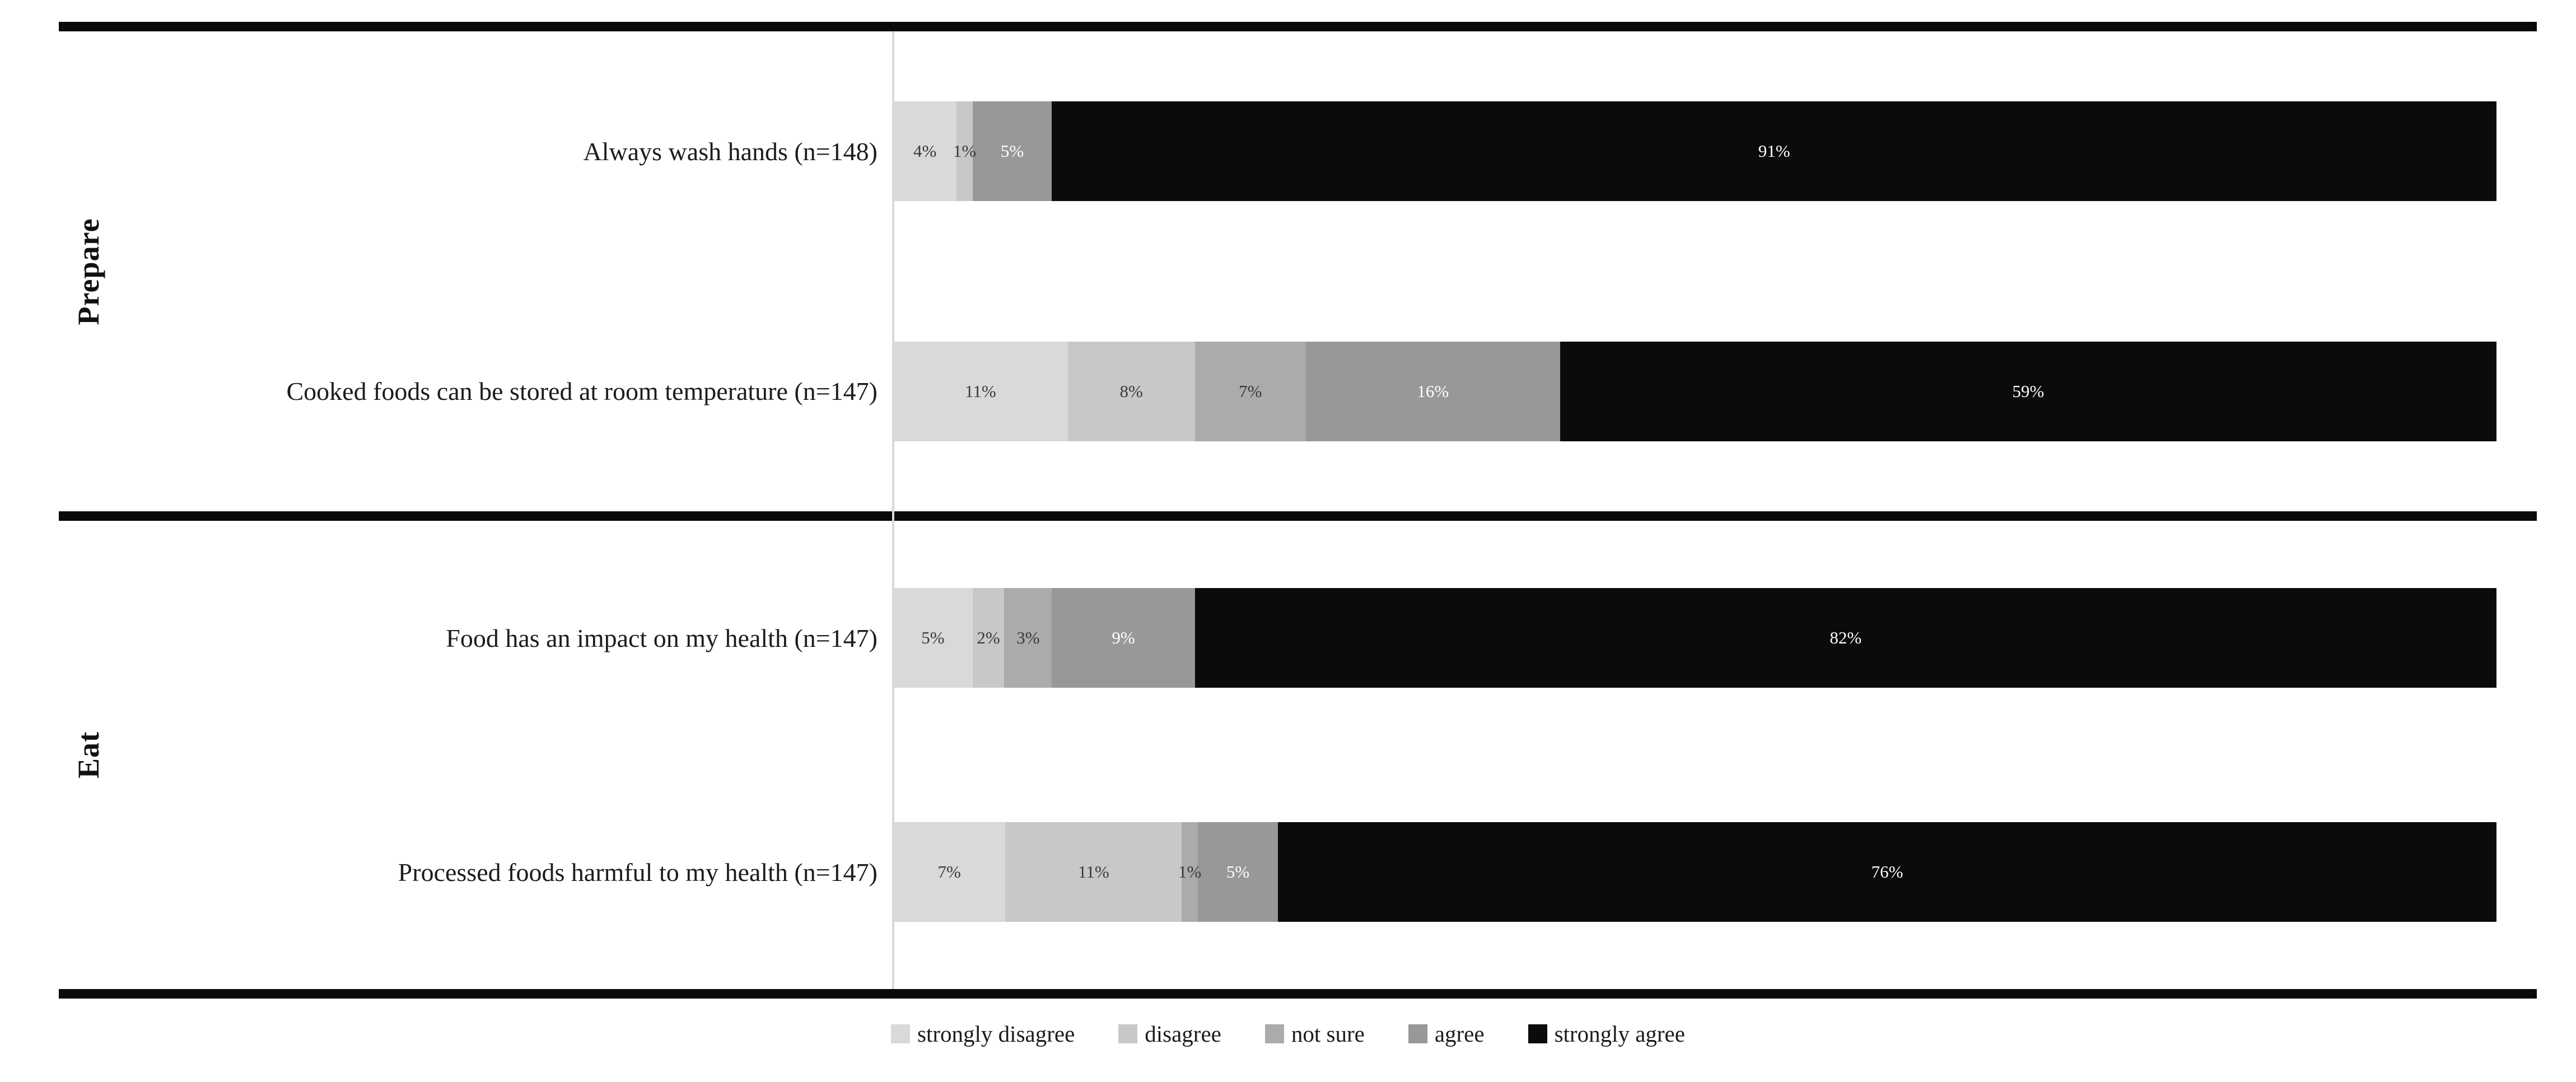  I want to click on bar-segment-value: 8%, so click(1131, 391).